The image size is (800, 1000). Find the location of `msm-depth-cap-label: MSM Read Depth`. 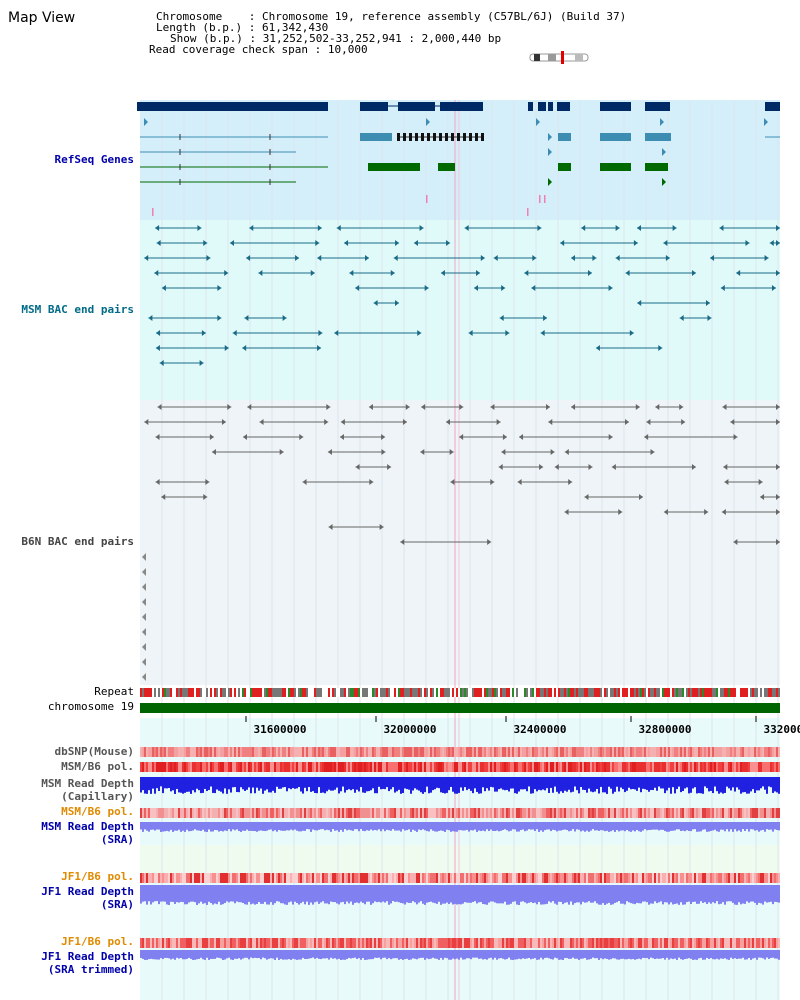

msm-depth-cap-label: MSM Read Depth is located at coordinates (87, 783).